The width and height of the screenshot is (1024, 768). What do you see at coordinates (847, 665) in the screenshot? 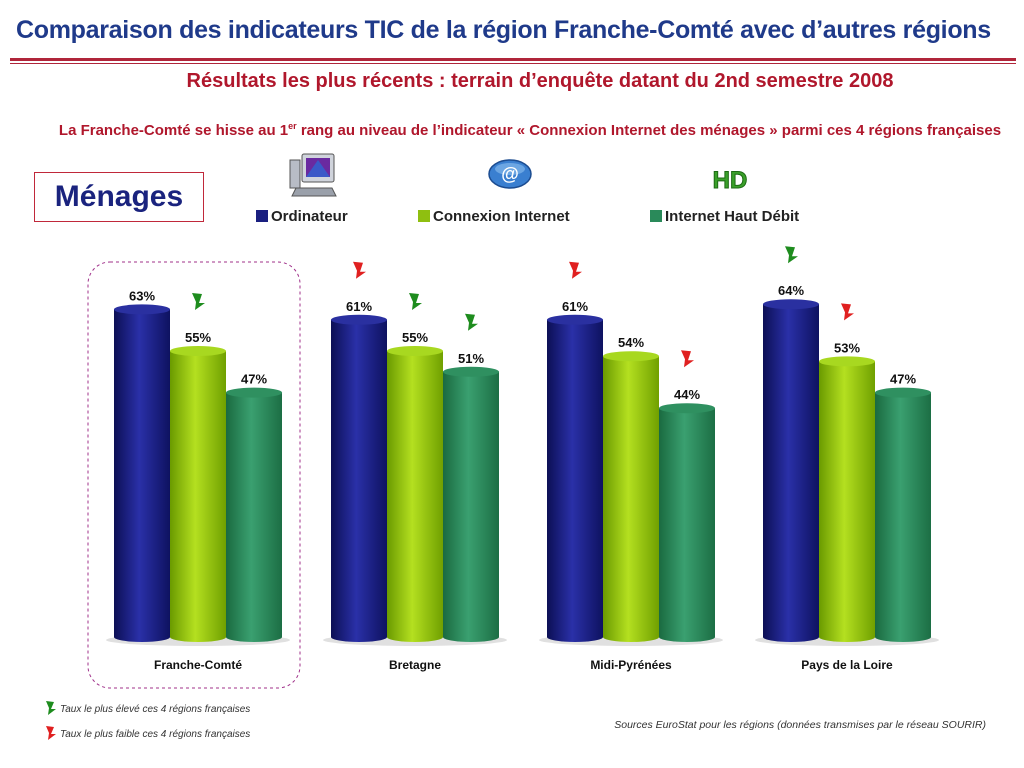
I see `category-label: Pays de la Loire` at bounding box center [847, 665].